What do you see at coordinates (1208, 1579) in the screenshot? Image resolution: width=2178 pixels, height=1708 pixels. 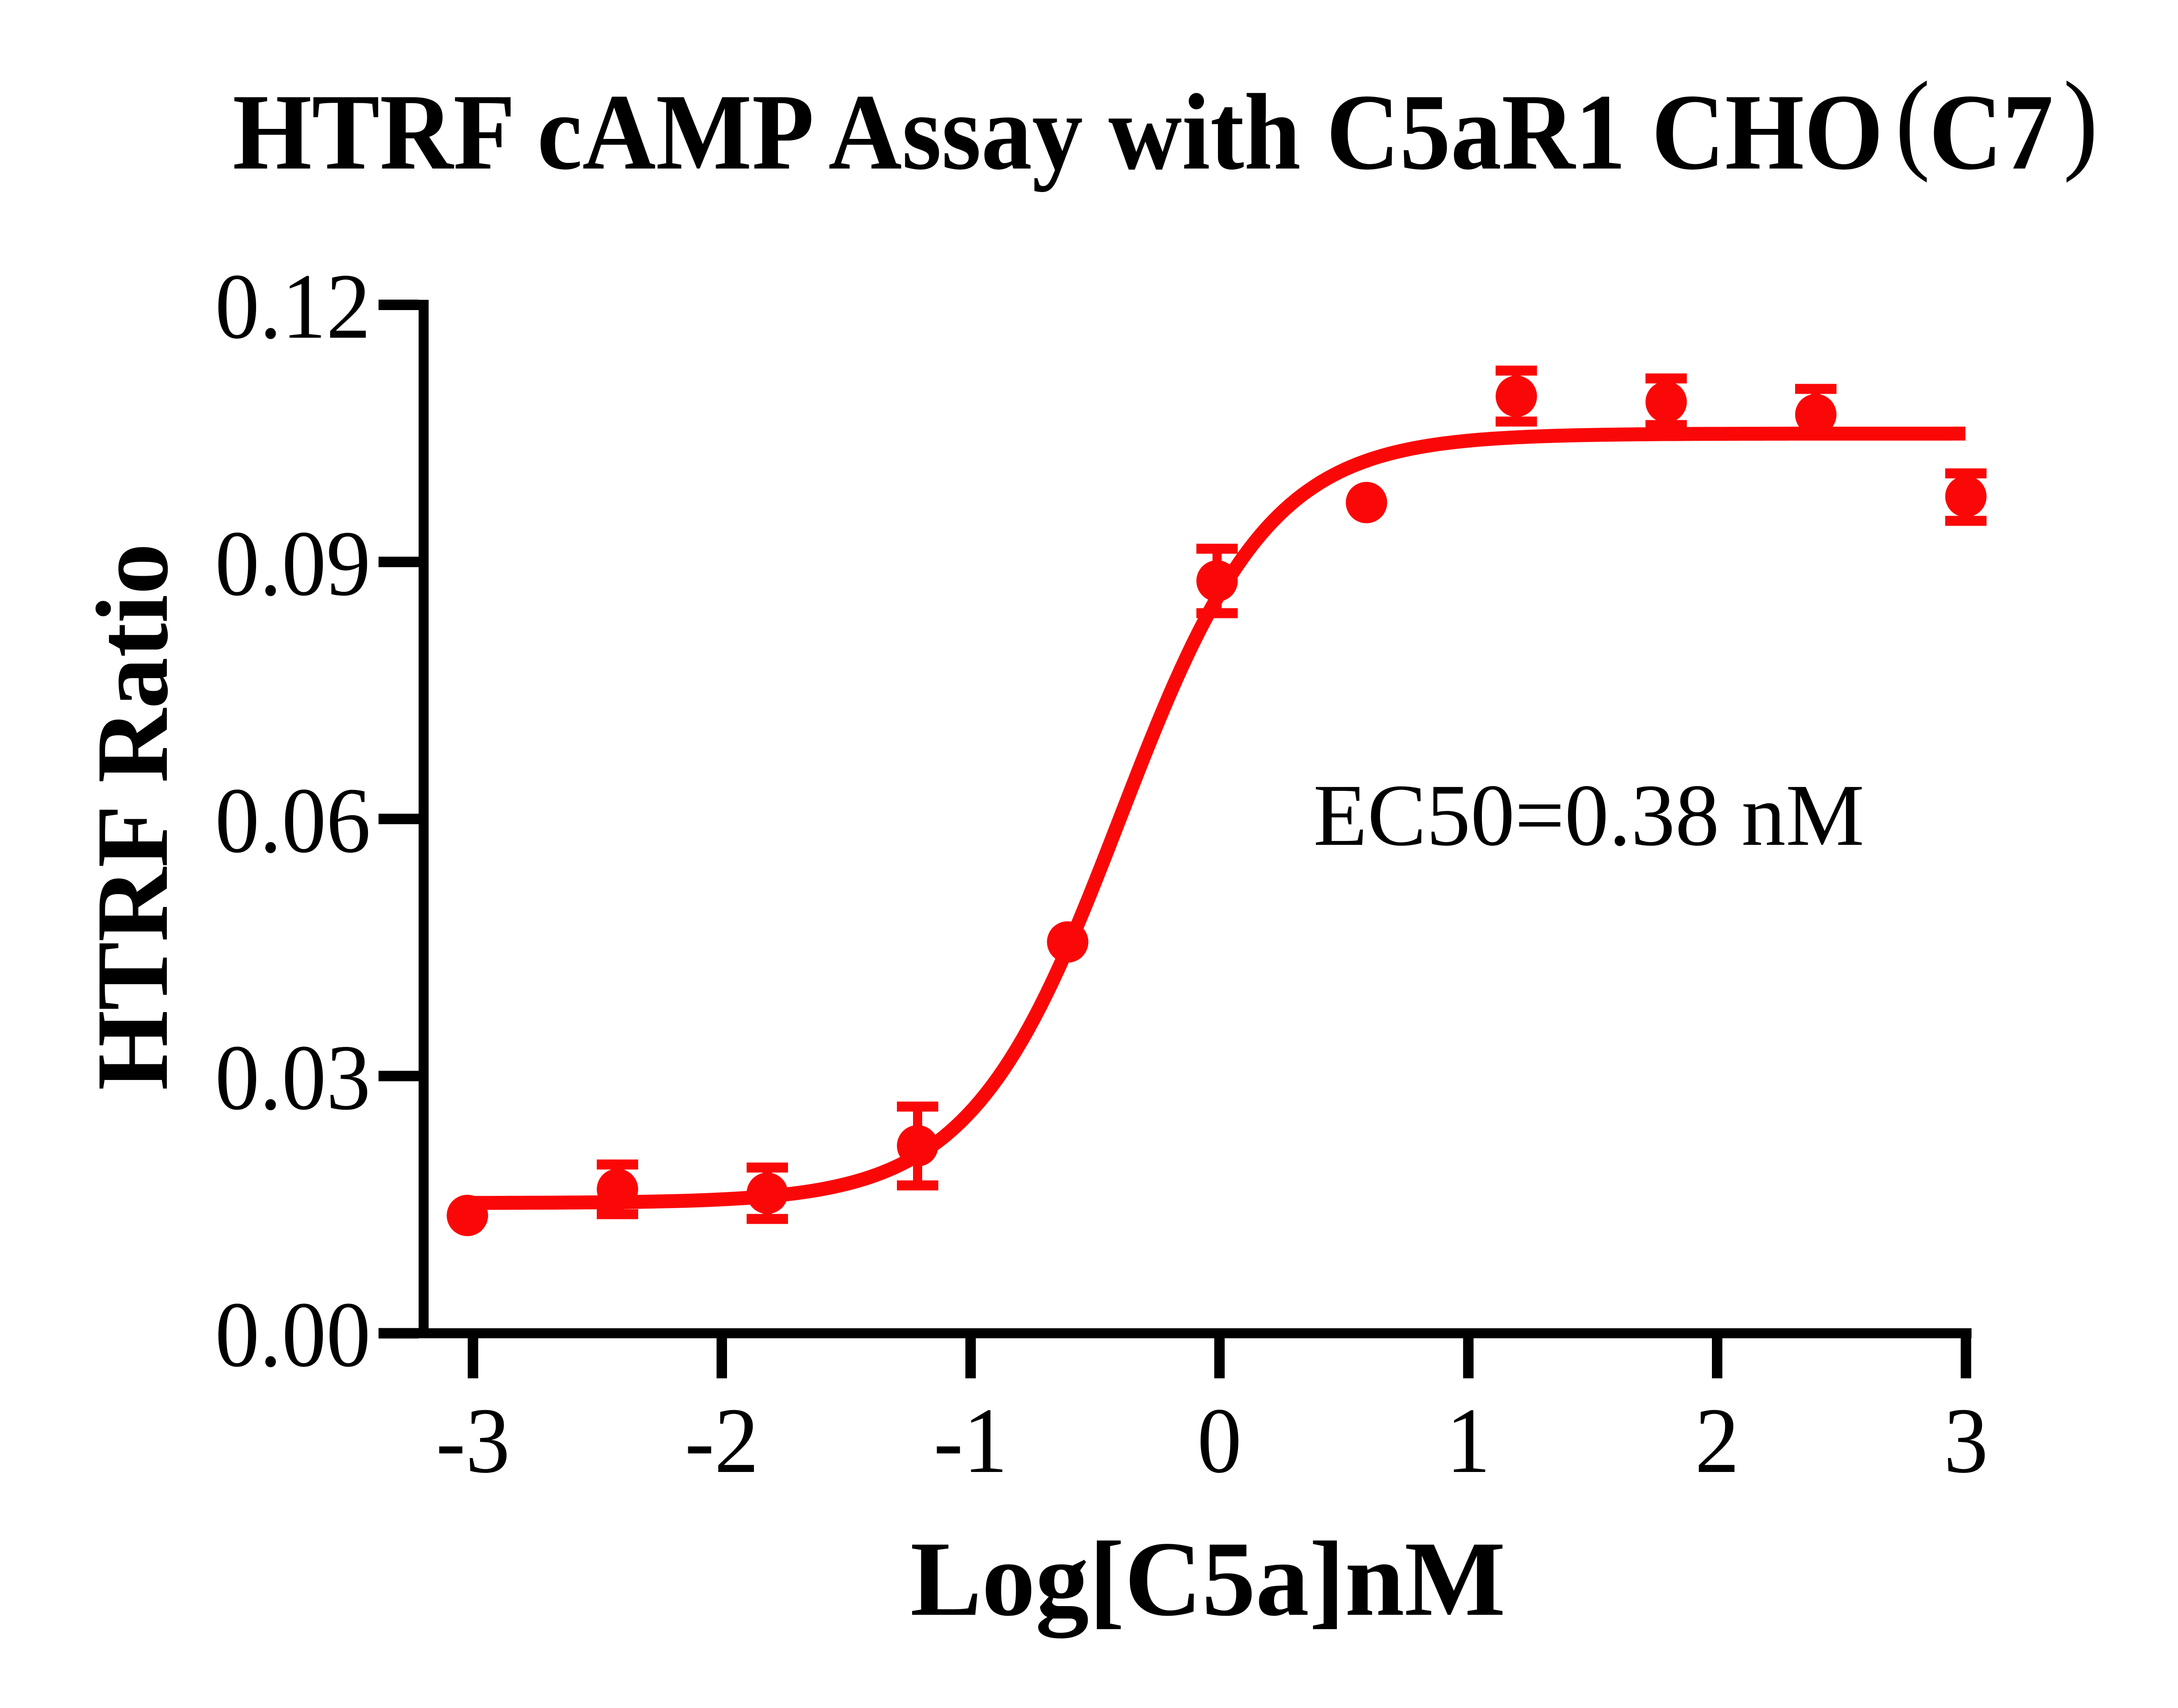 I see `svg-text: Log[C5a]nM` at bounding box center [1208, 1579].